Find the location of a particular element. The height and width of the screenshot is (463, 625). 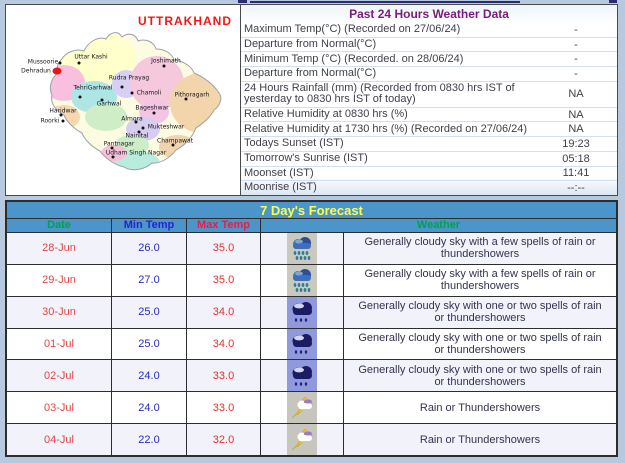

forecast-row: 28-Jun 26.0 35.0 is located at coordinates (311, 248).